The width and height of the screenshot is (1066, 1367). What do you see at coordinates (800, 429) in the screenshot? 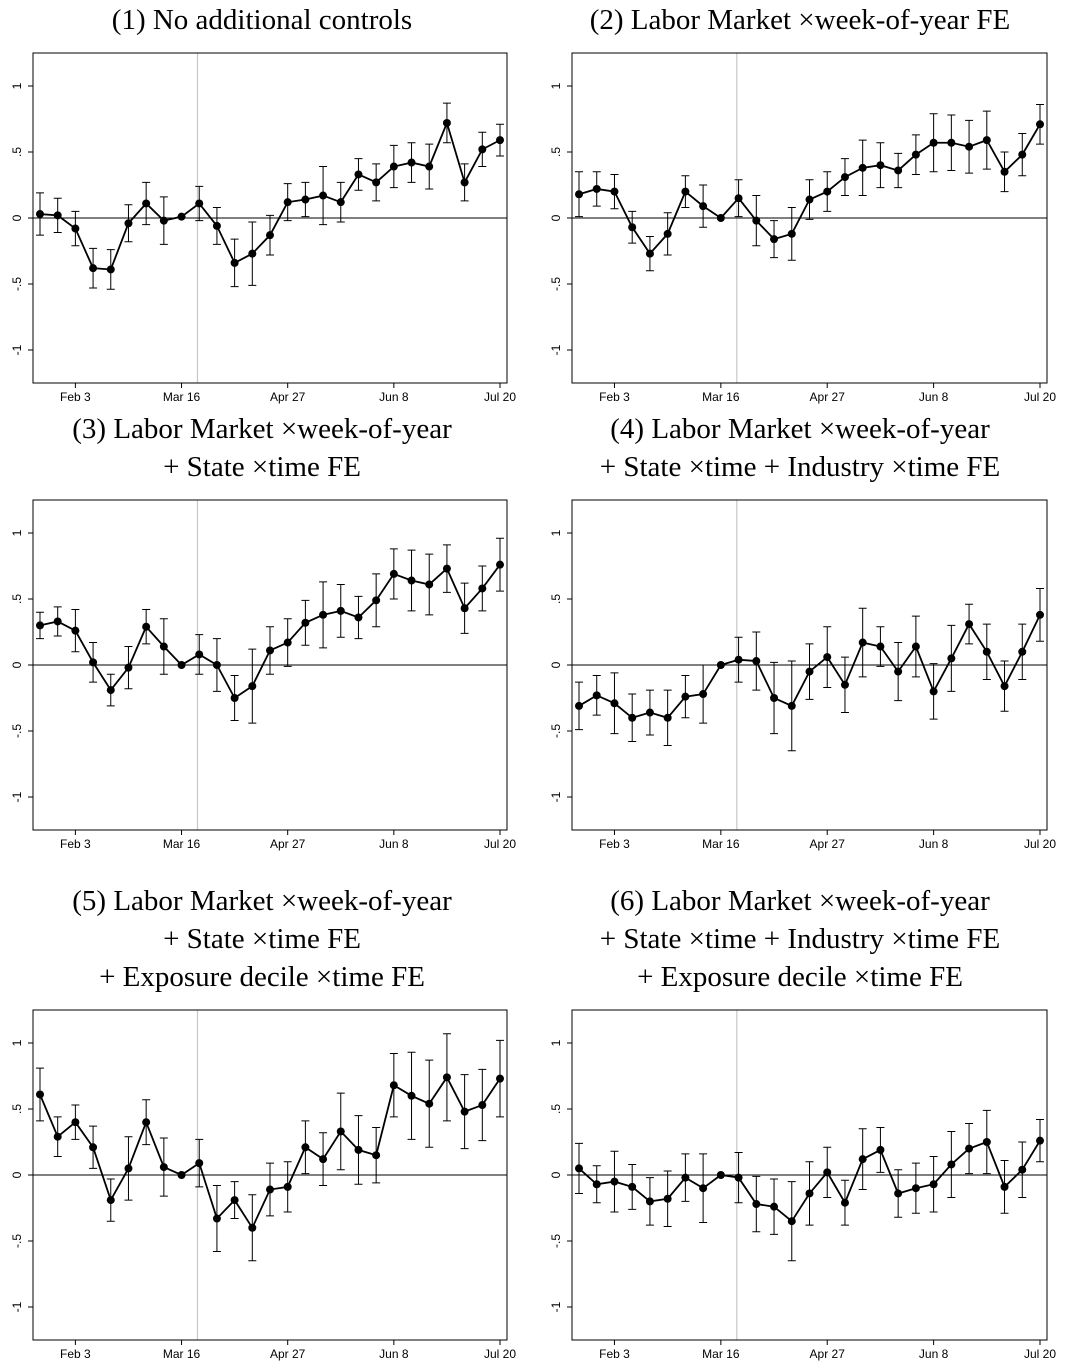
I see `panel-title: (4) Labor Market ×week-of-year` at bounding box center [800, 429].